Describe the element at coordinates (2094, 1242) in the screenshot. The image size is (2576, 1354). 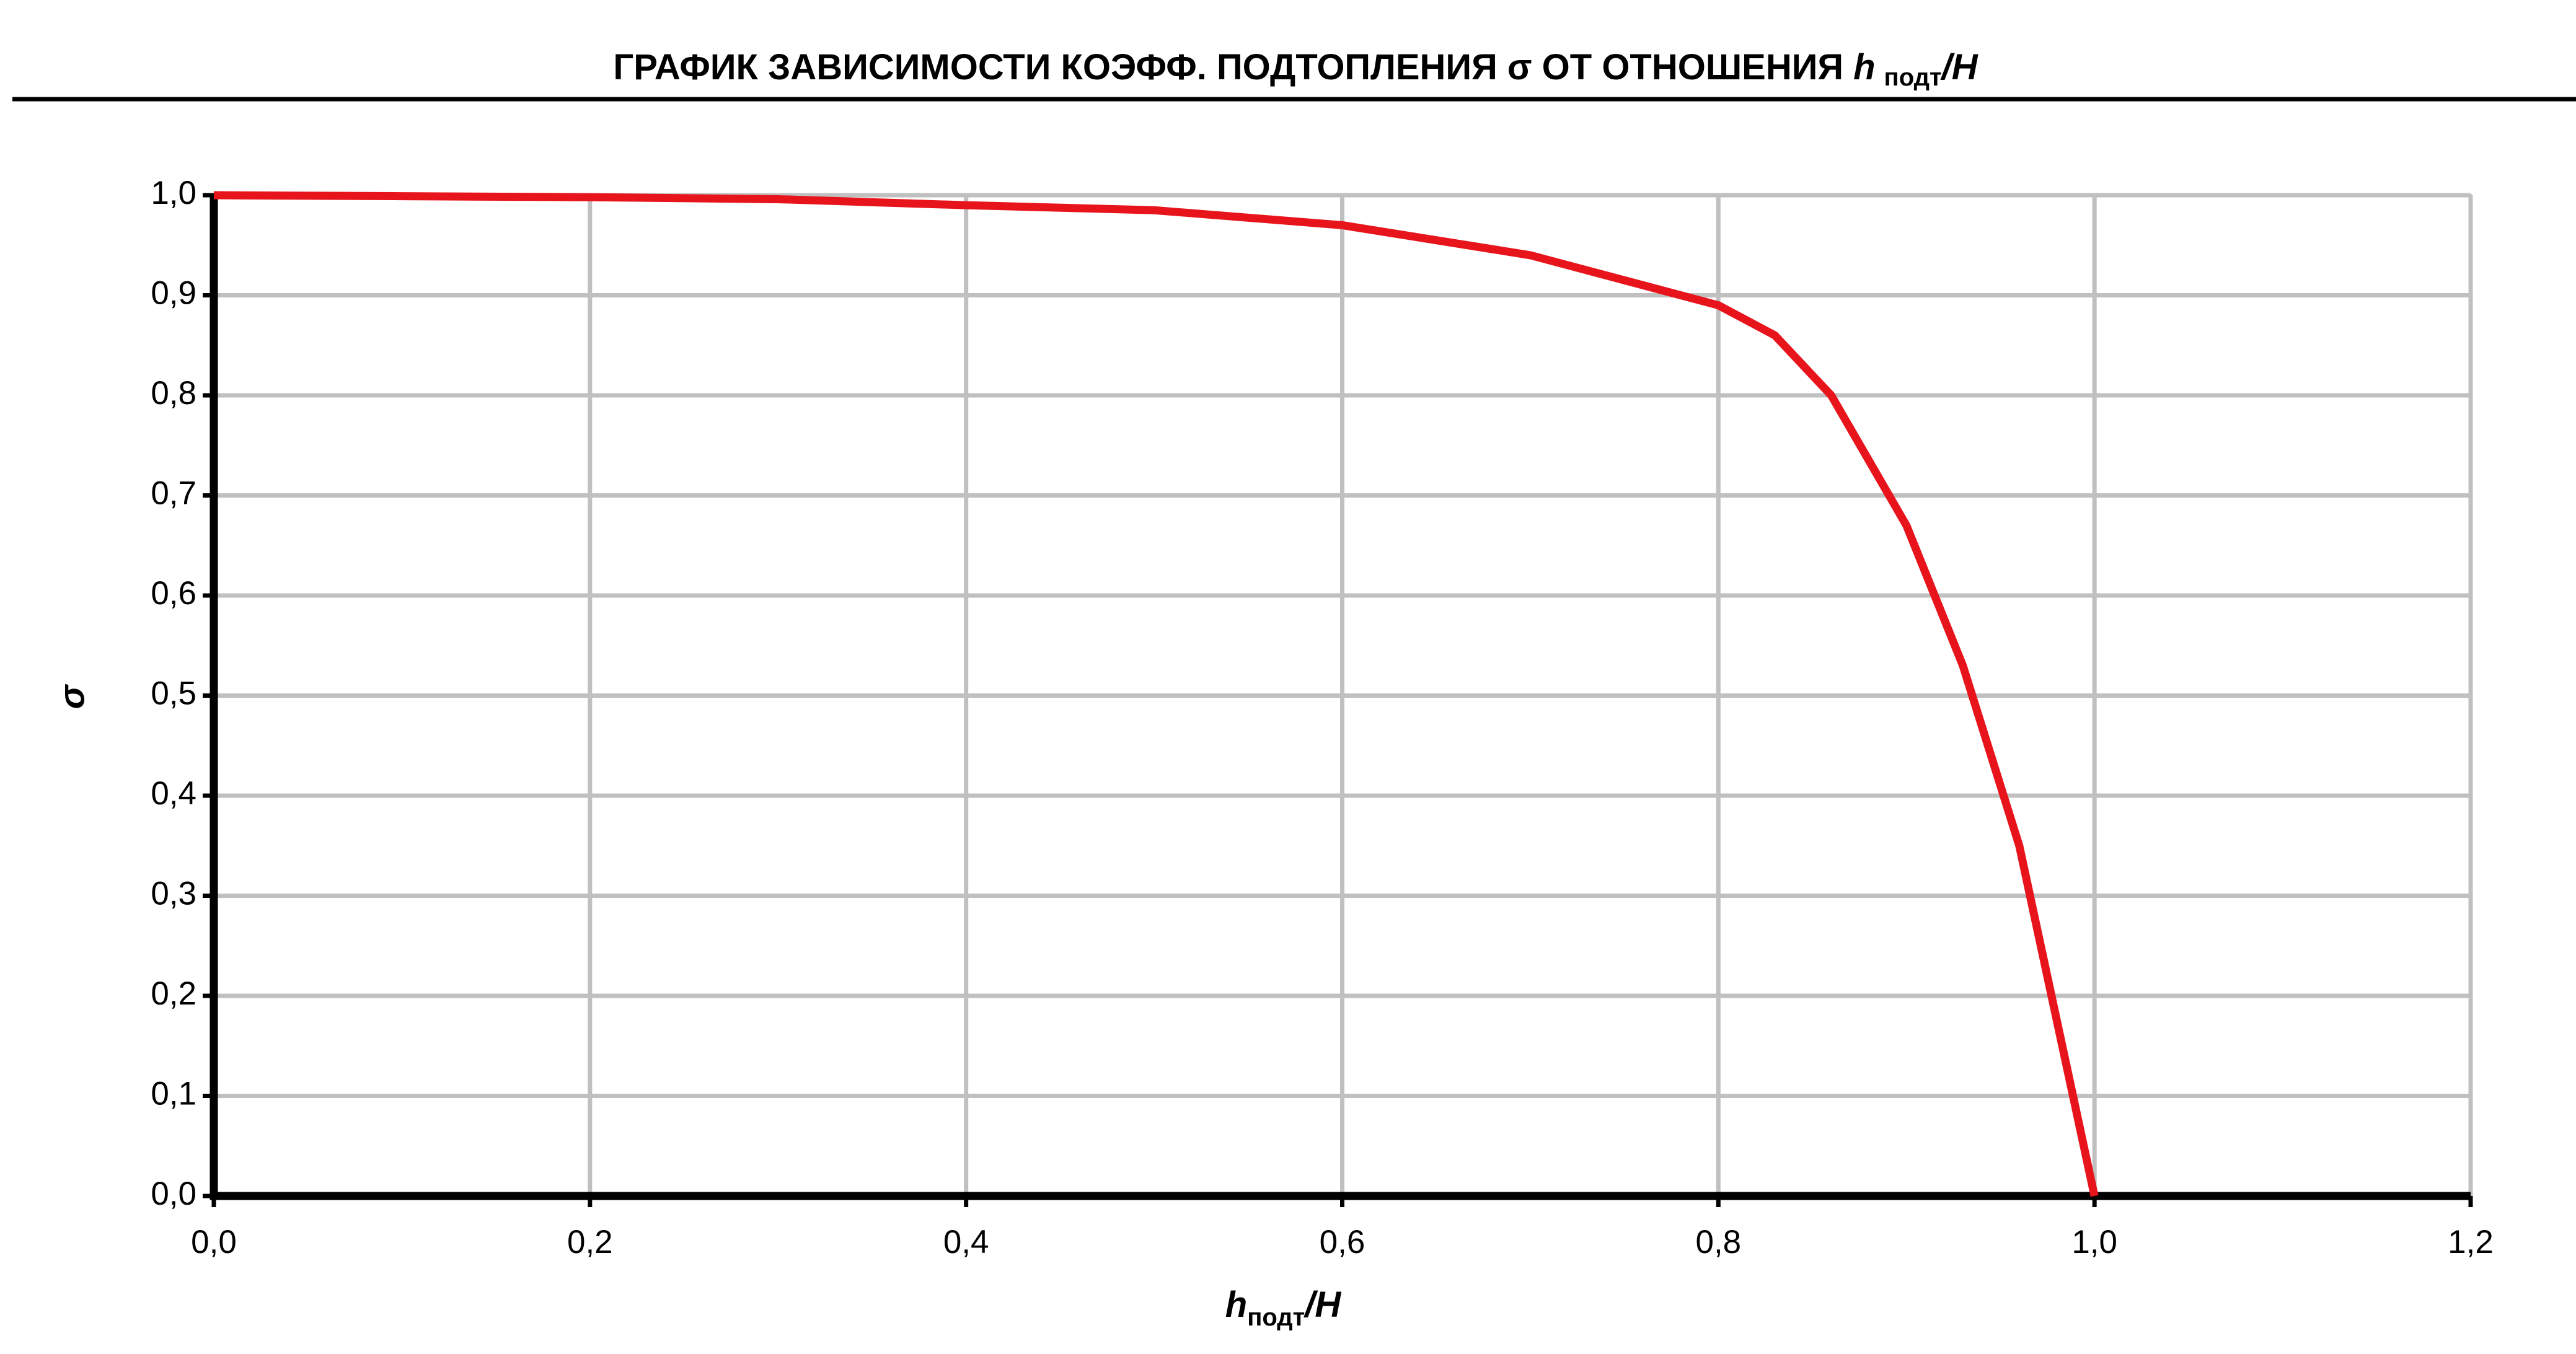
I see `x-tick-label: 1,0` at that location.